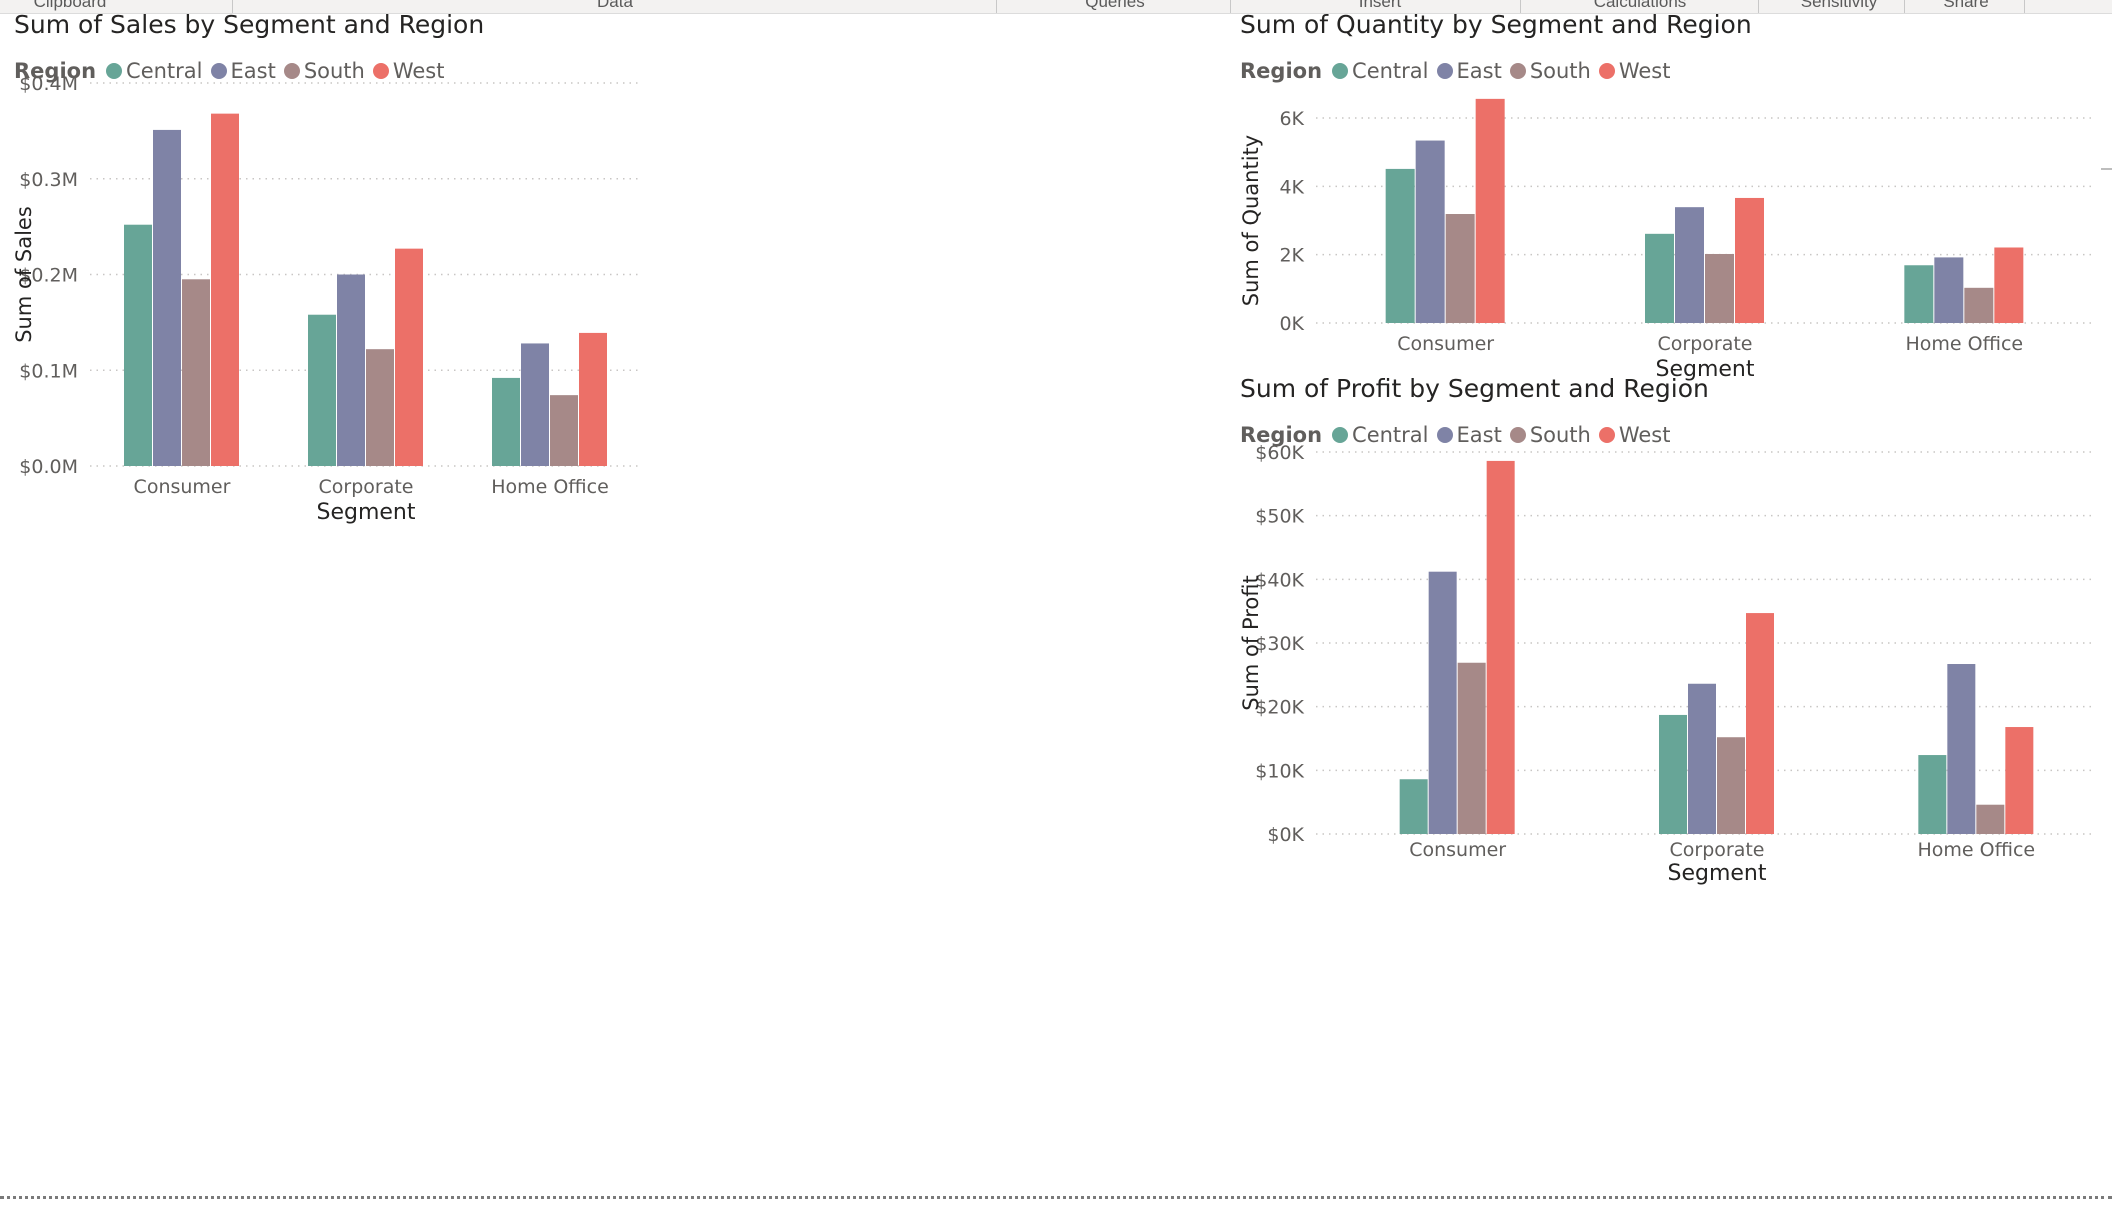  I want to click on y-tick-label: $30K, so click(1279, 644).